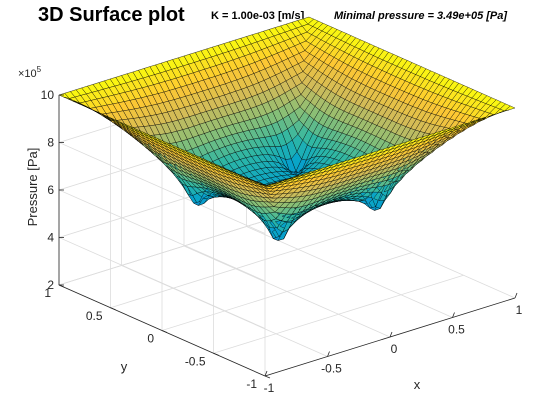 The image size is (560, 420). What do you see at coordinates (456, 330) in the screenshot?
I see `x-tick-label: 0.5` at bounding box center [456, 330].